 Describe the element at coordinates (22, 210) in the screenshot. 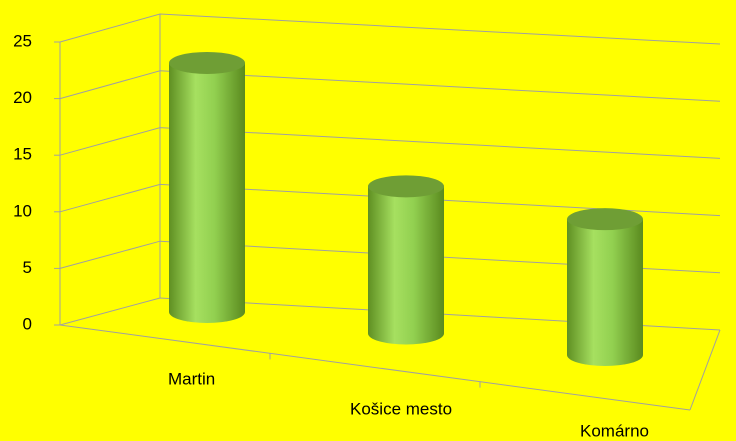

I see `y-tick-label: 10` at that location.